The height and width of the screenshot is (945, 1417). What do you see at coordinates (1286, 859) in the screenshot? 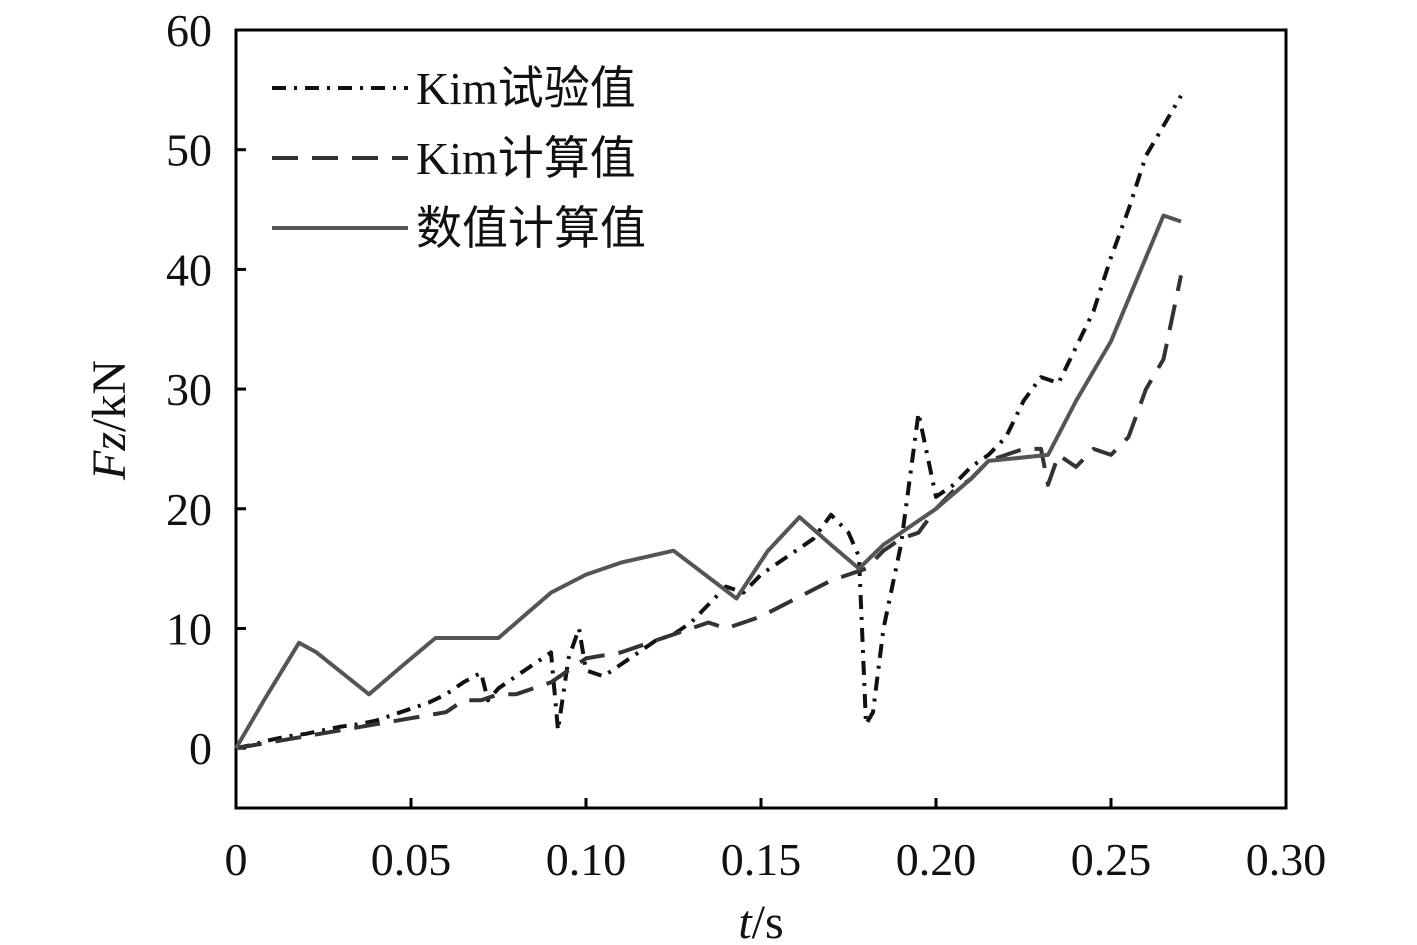
I see `x-tick-label: 0.30` at bounding box center [1286, 859].